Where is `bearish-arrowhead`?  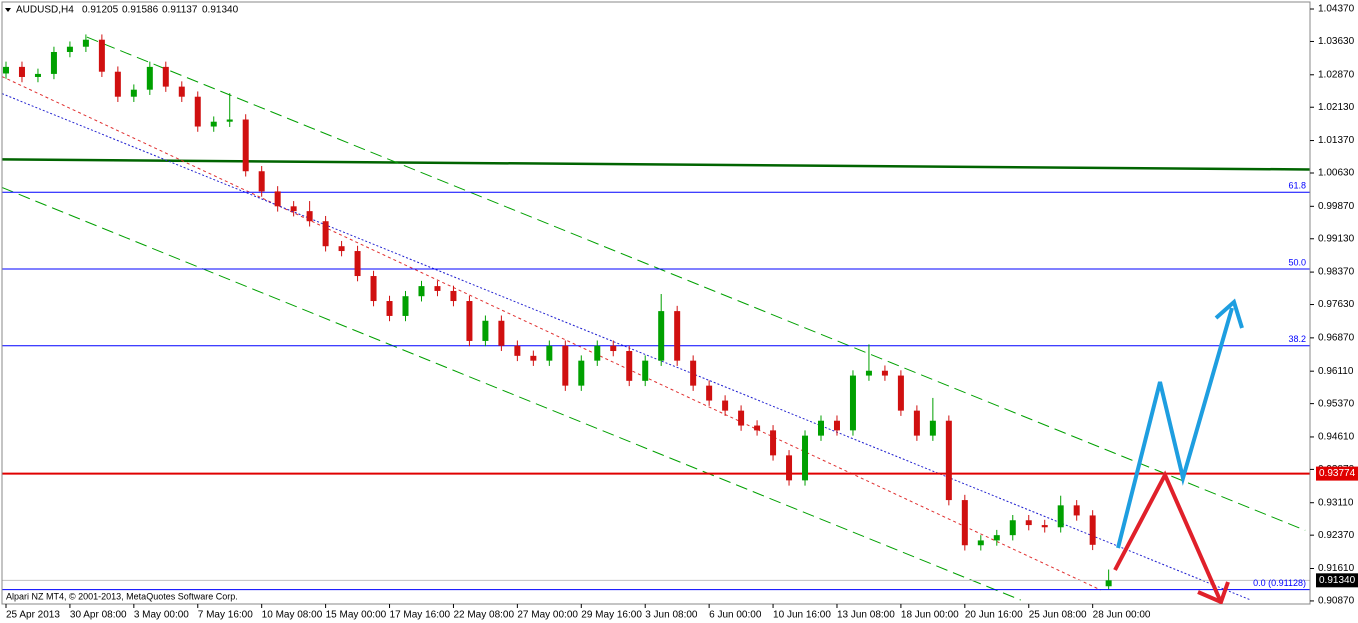 bearish-arrowhead is located at coordinates (1213, 592).